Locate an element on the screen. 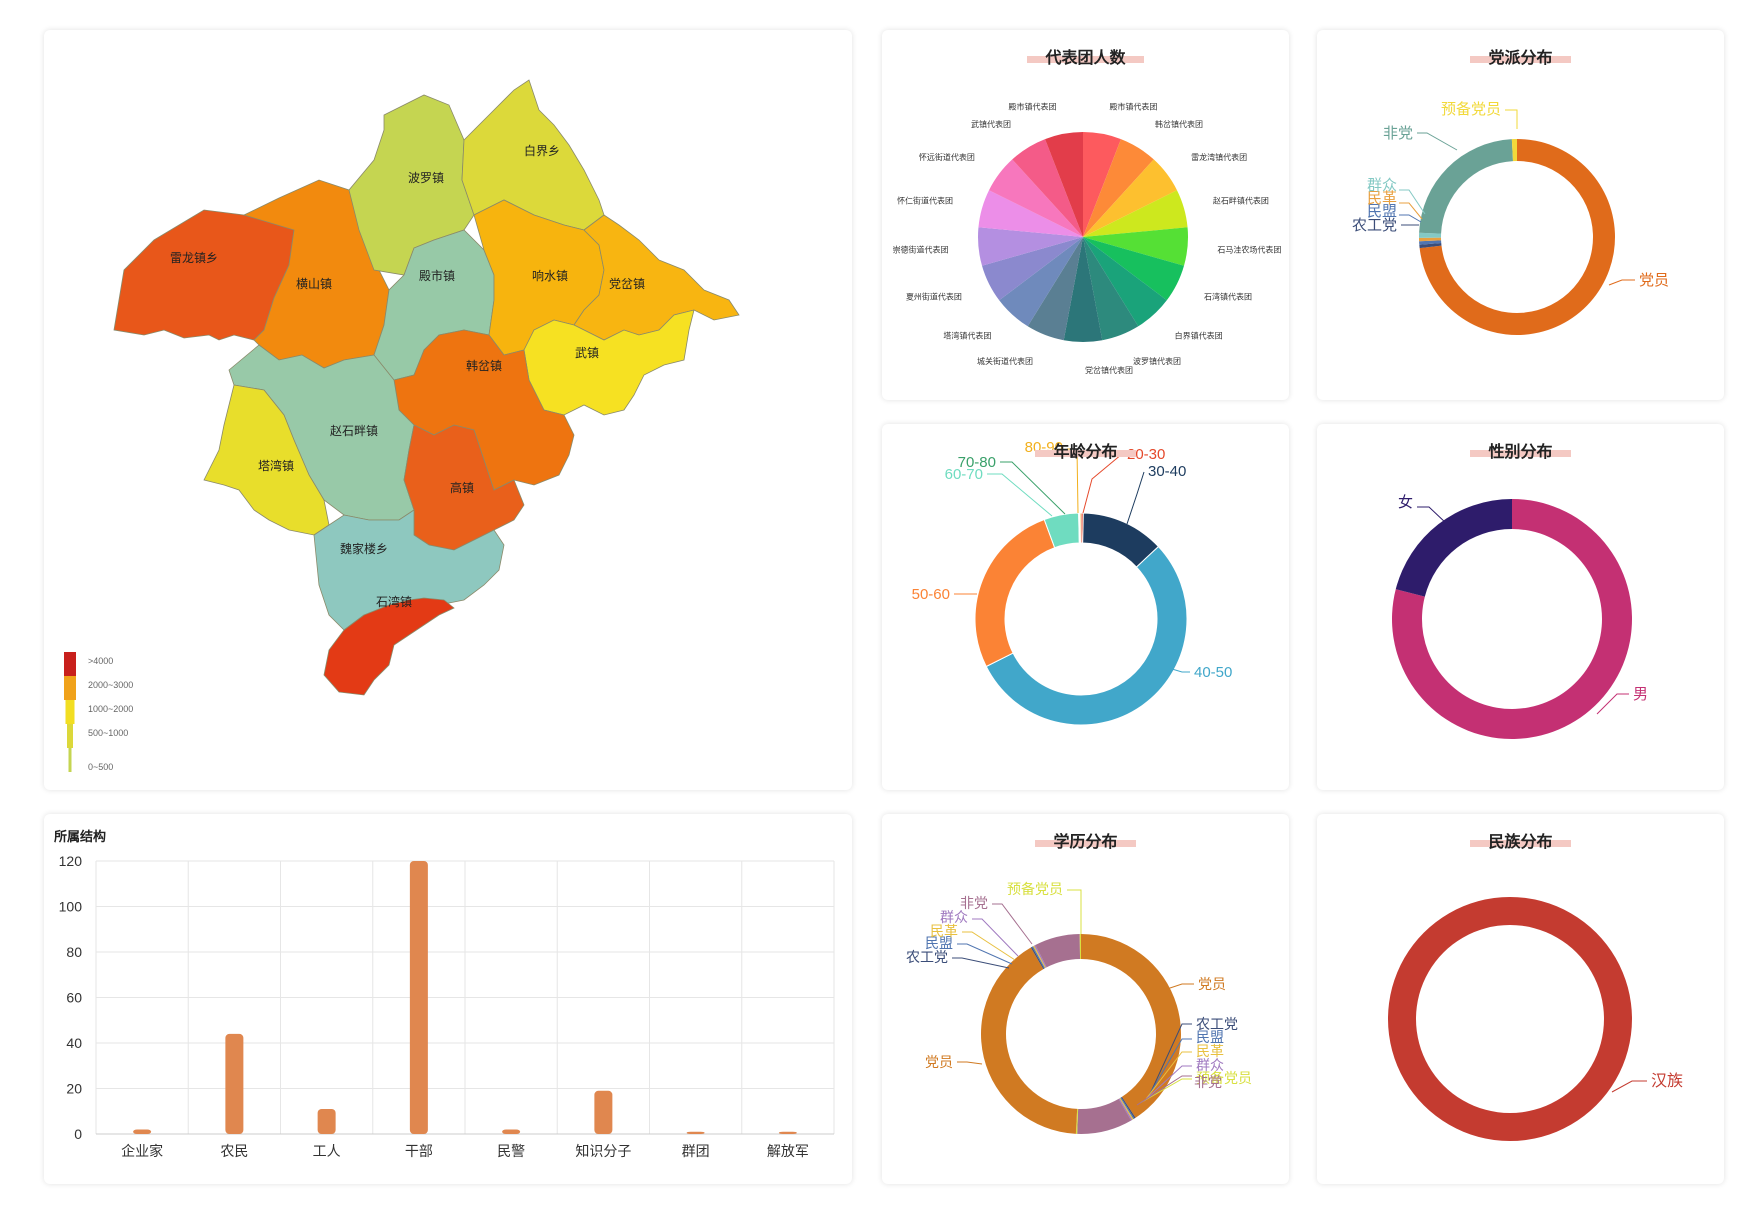 The height and width of the screenshot is (1220, 1764). map-region-武镇 is located at coordinates (609, 362).